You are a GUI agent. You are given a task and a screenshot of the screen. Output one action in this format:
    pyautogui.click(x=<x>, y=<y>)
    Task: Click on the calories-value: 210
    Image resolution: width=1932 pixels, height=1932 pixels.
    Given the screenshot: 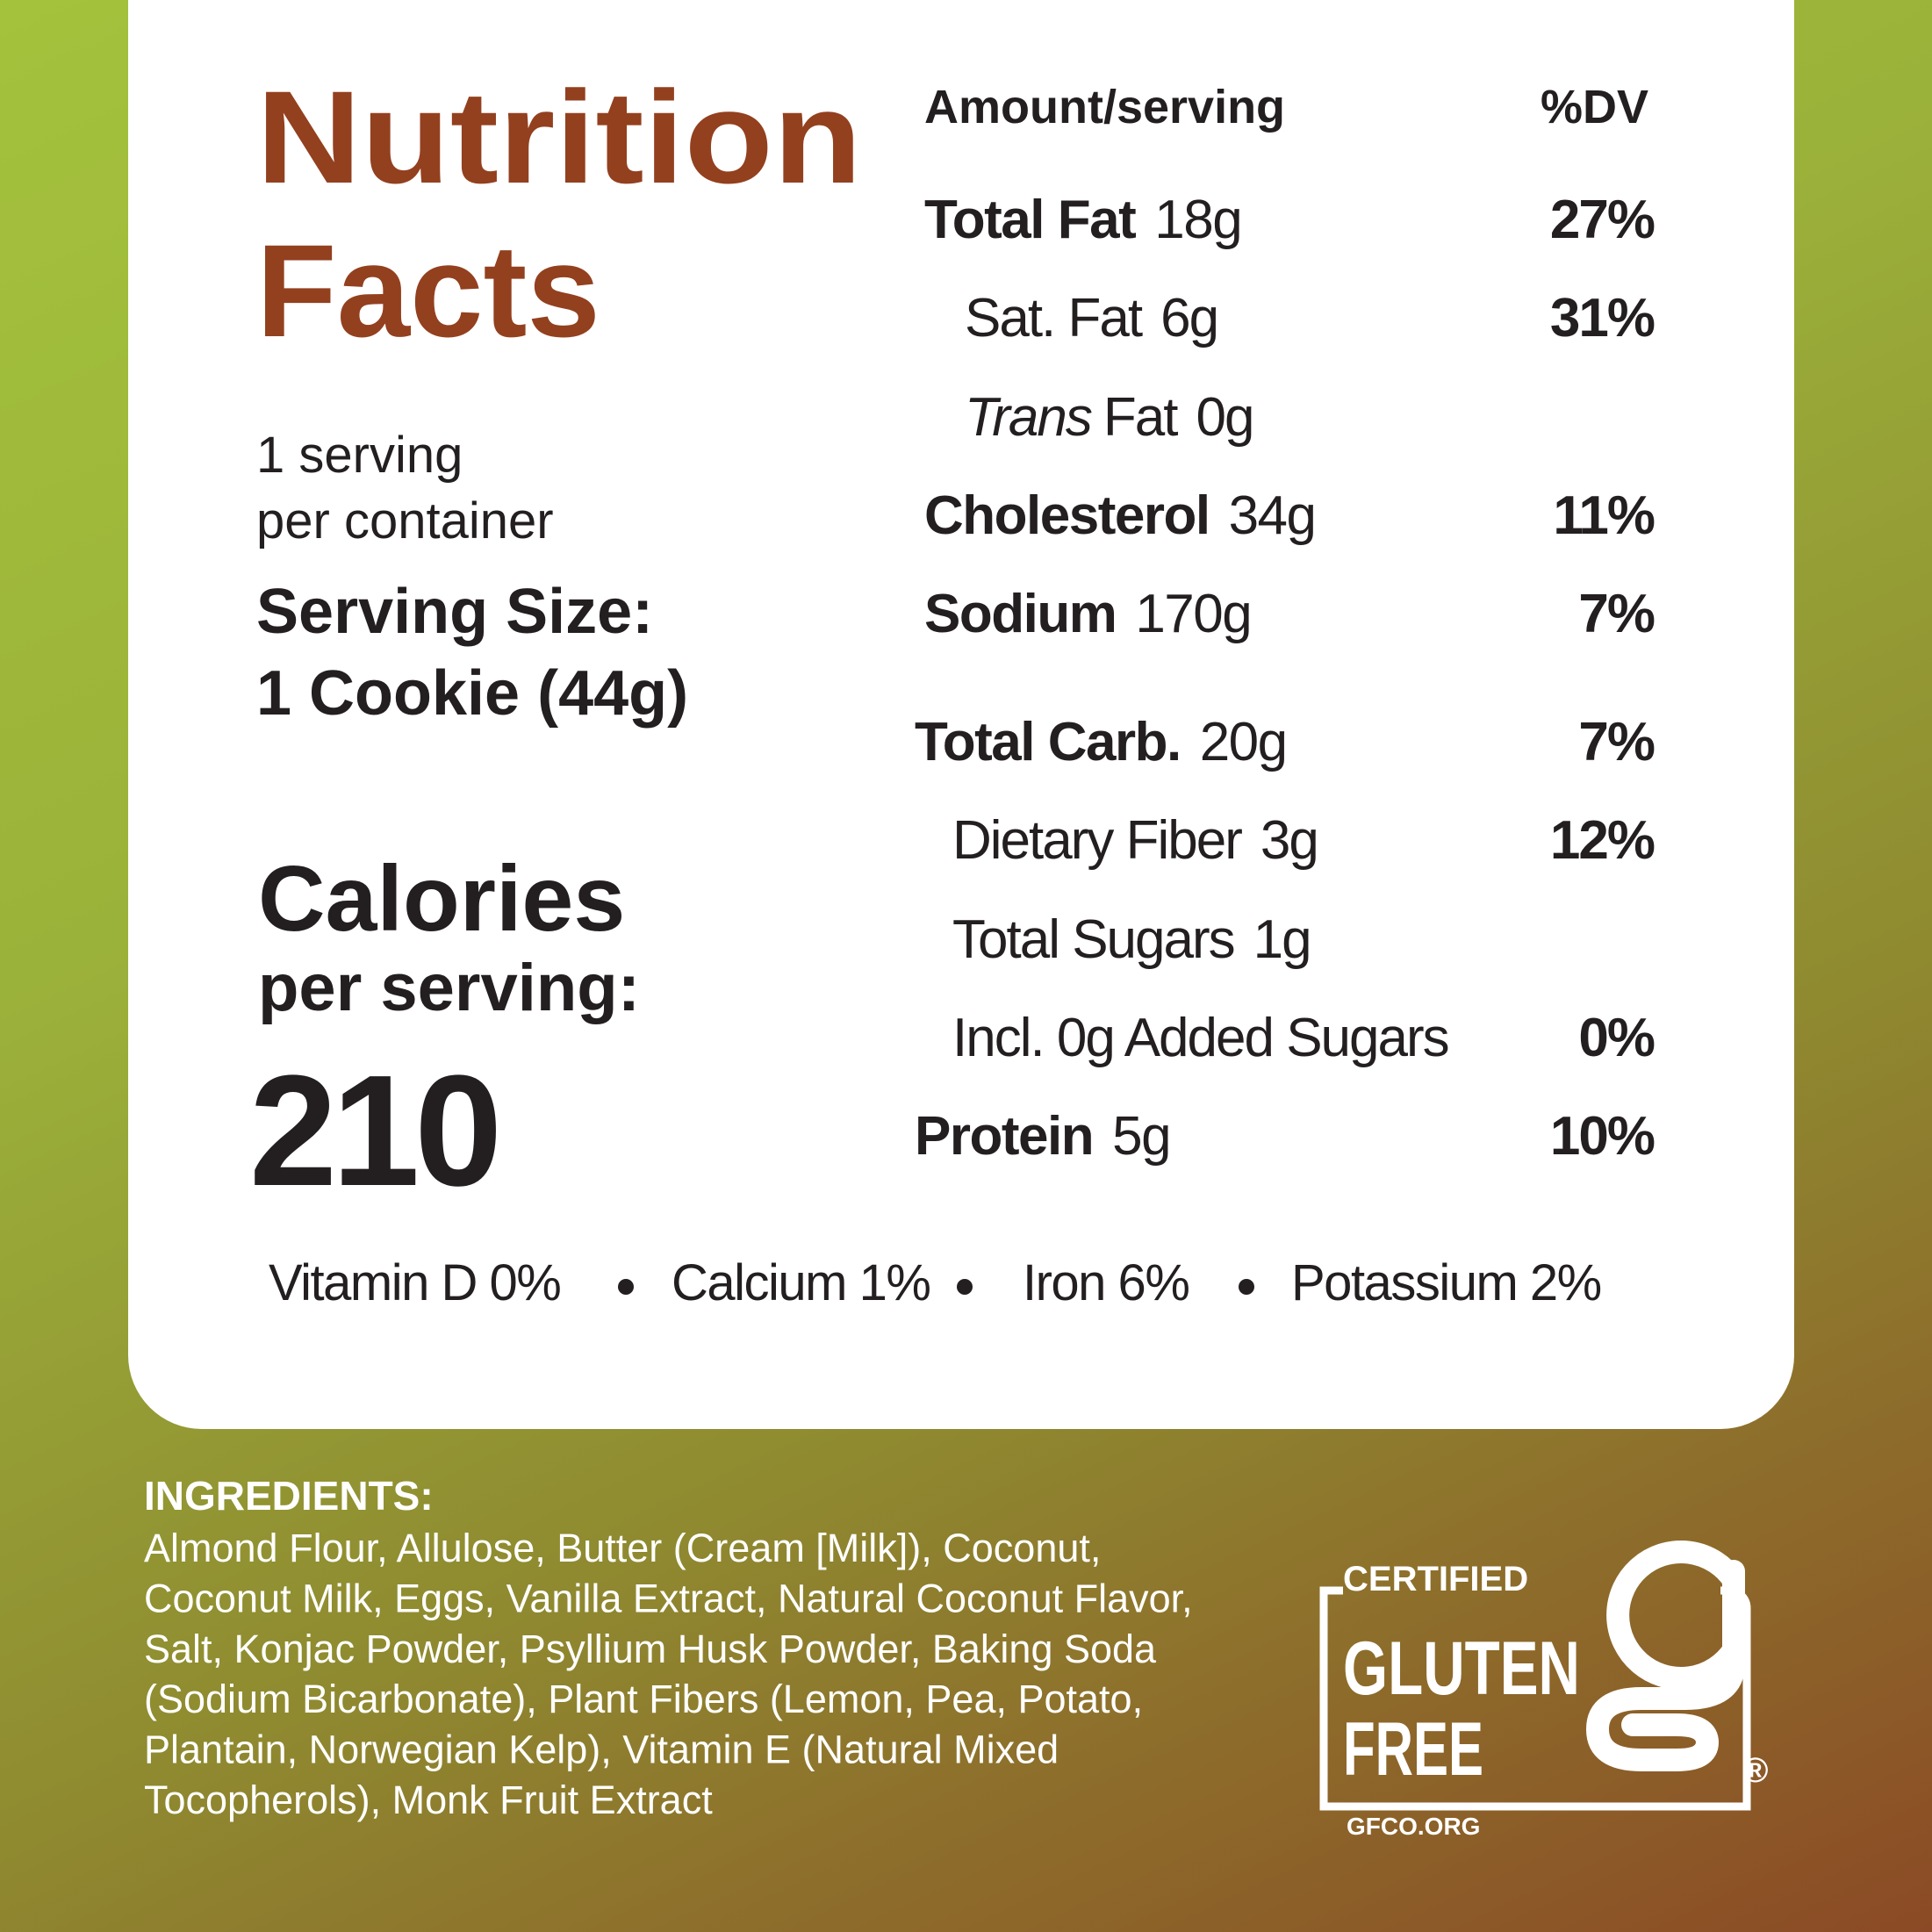 What is the action you would take?
    pyautogui.click(x=373, y=1131)
    